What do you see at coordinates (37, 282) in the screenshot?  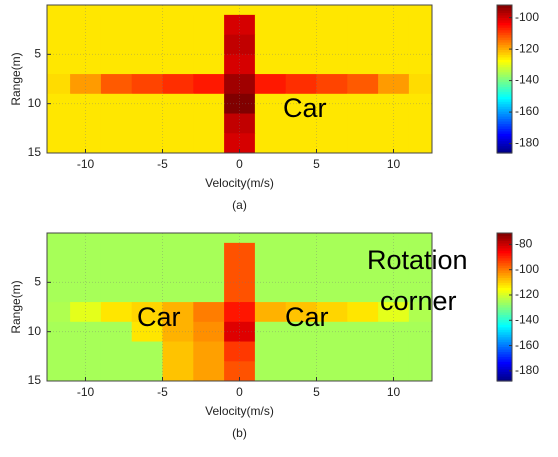 I see `y-tick-label: 5` at bounding box center [37, 282].